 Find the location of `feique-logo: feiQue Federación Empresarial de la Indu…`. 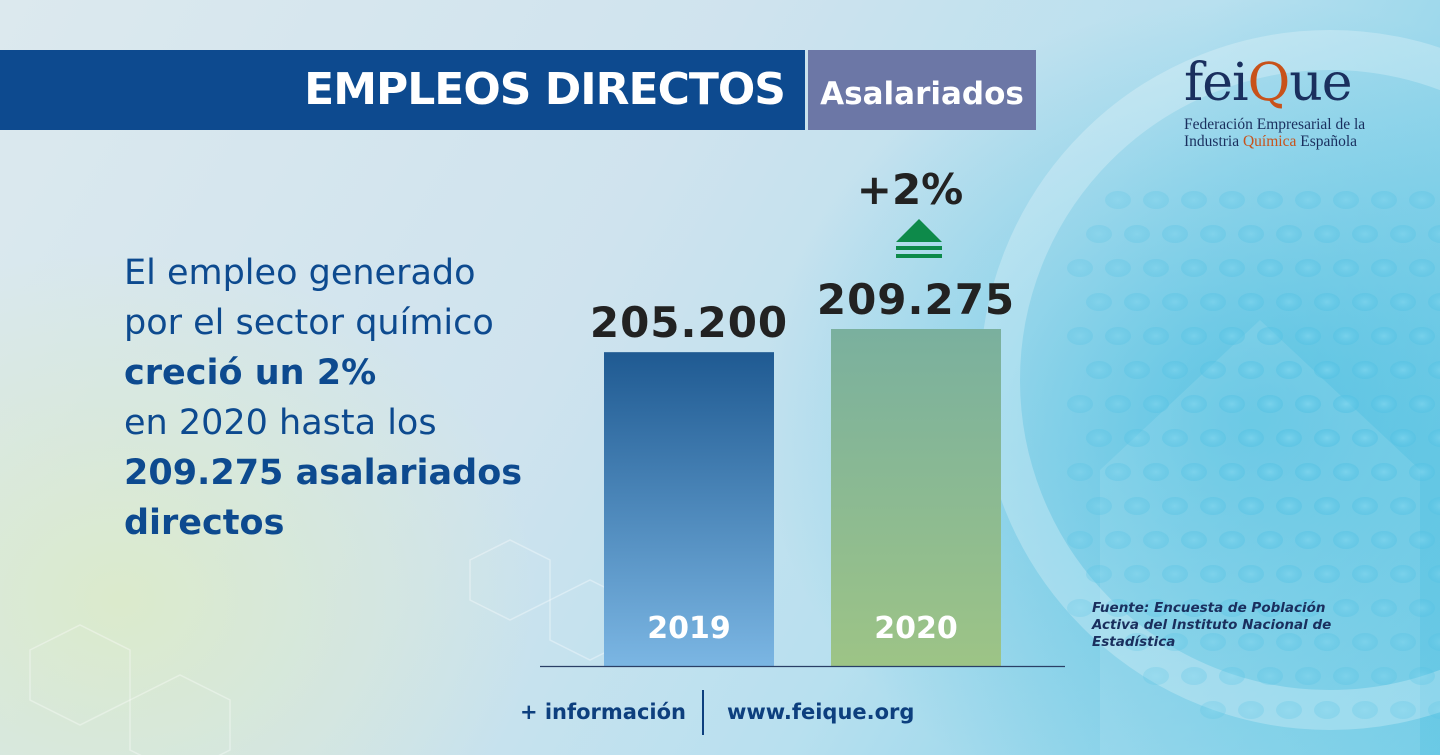

feique-logo: feiQue Federación Empresarial de la Indu… is located at coordinates (1279, 100).